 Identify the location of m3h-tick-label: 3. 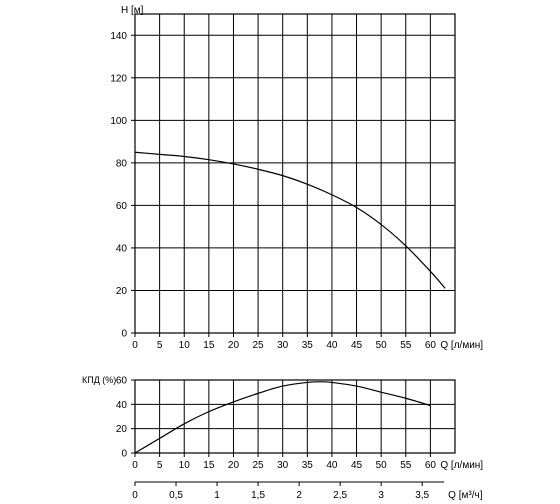
(381, 495).